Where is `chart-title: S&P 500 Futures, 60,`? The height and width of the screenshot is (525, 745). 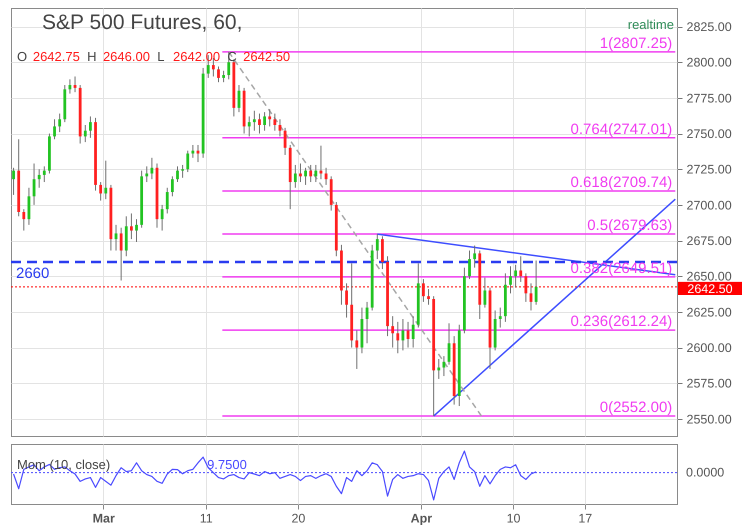
chart-title: S&P 500 Futures, 60, is located at coordinates (142, 22).